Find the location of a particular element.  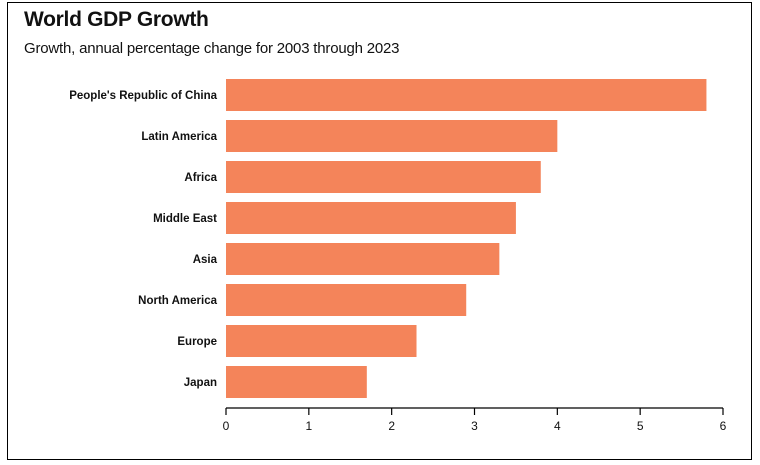

chart-title: World GDP Growth is located at coordinates (116, 19).